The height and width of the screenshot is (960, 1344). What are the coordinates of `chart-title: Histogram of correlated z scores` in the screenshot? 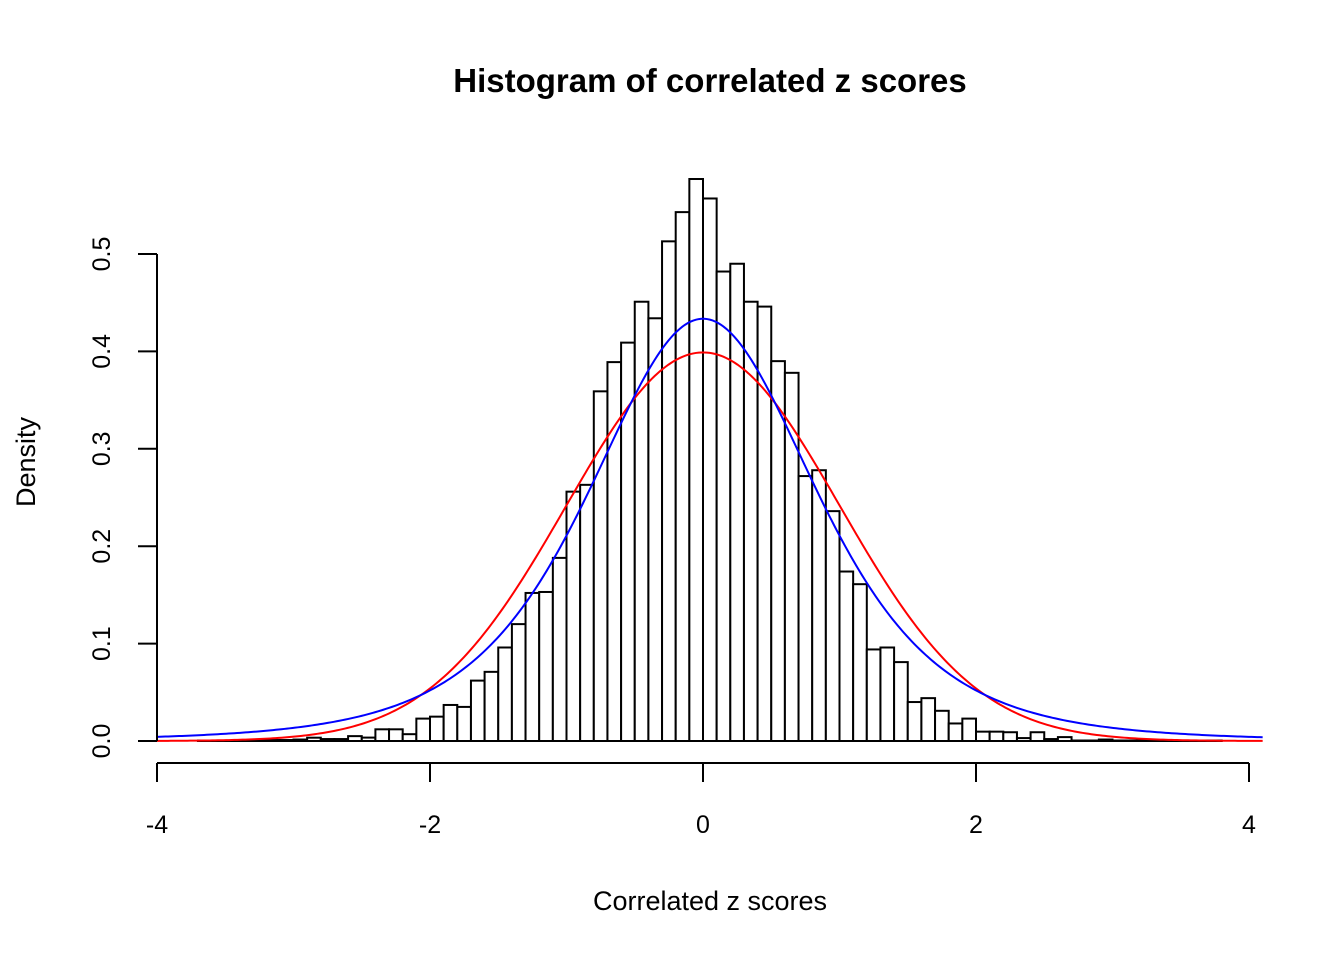 It's located at (710, 80).